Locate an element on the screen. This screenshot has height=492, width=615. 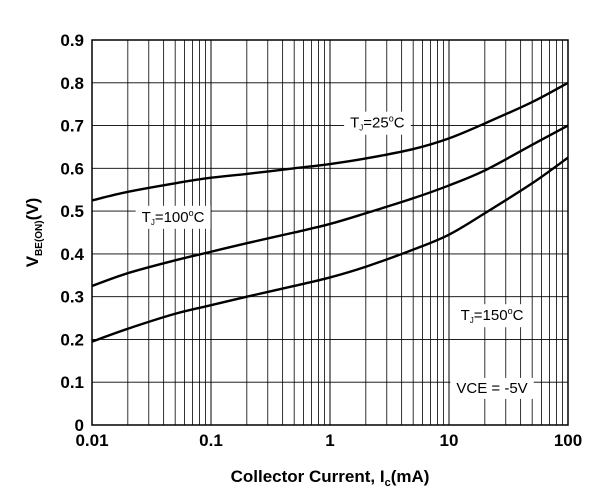
y-axis-title-sub: BE(ON) is located at coordinates (39, 238).